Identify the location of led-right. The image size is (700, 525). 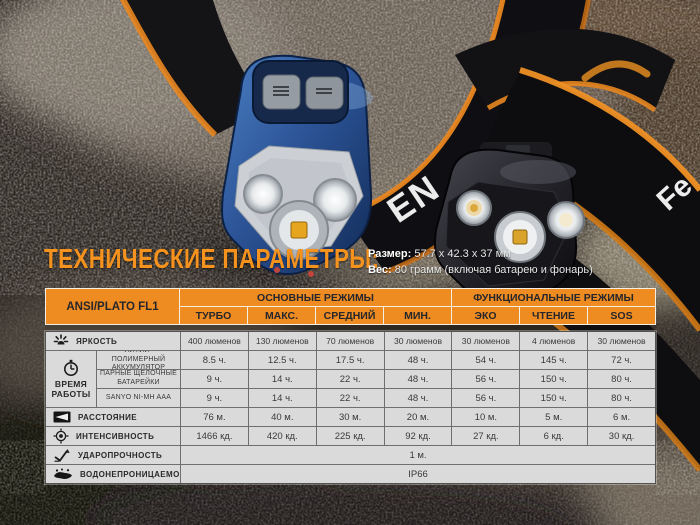
(335, 200).